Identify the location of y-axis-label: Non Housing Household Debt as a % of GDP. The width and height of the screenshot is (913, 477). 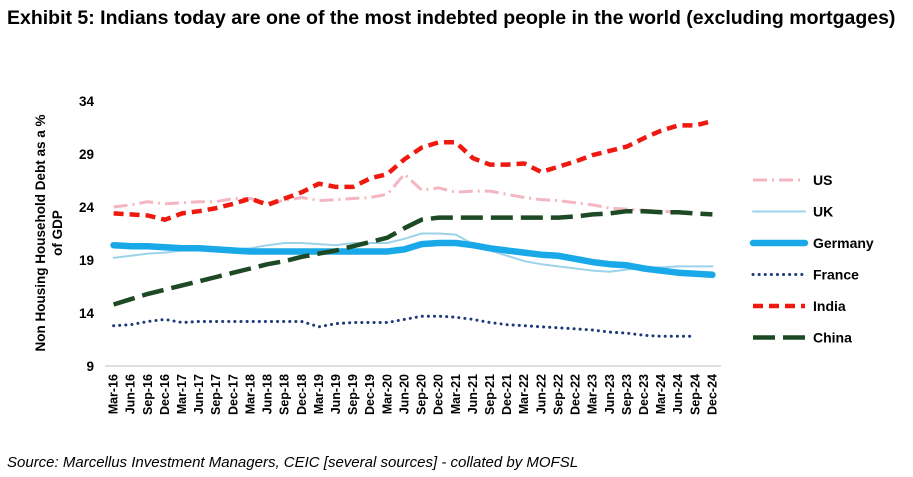
(49, 232).